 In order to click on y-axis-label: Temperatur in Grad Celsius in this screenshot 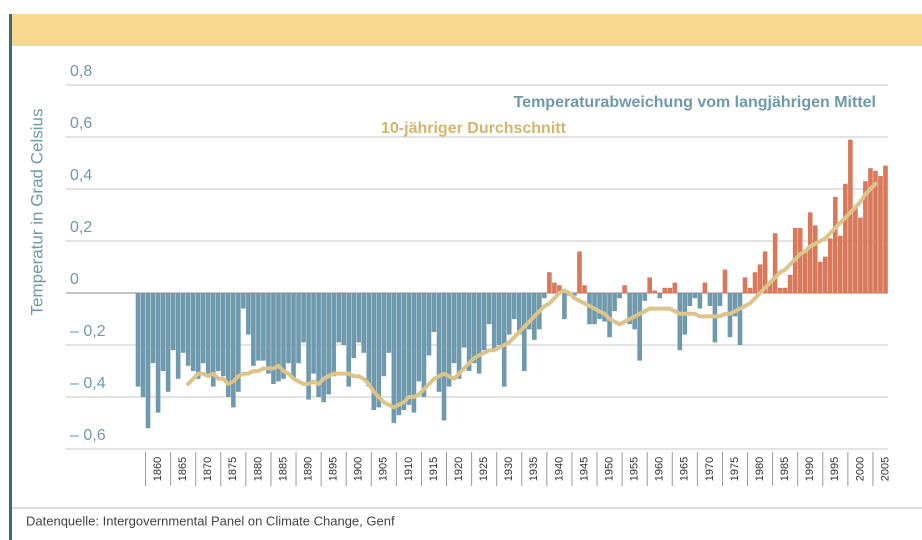, I will do `click(36, 212)`.